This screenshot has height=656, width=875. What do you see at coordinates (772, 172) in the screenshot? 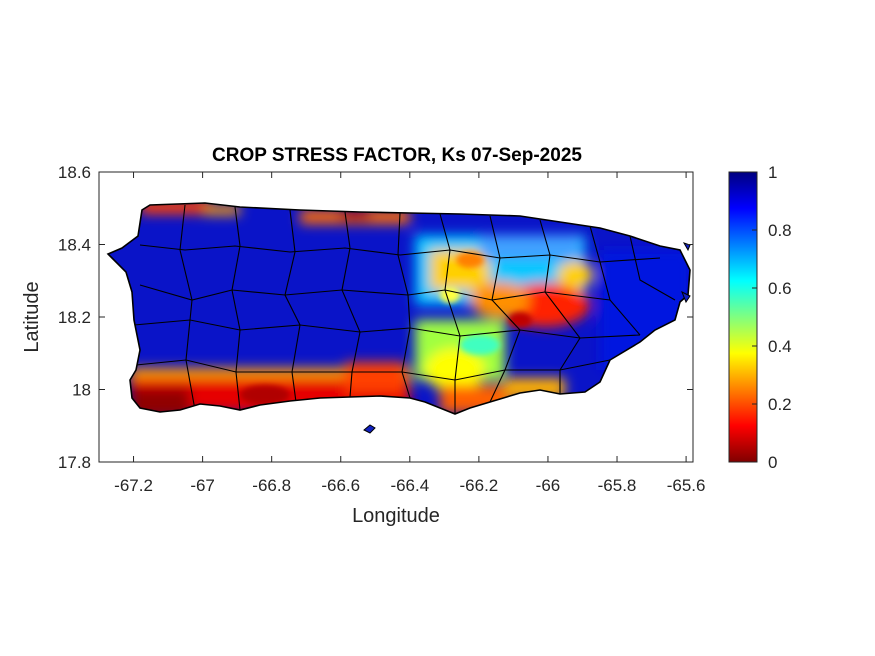
I see `colorbar-tick-label: 1` at bounding box center [772, 172].